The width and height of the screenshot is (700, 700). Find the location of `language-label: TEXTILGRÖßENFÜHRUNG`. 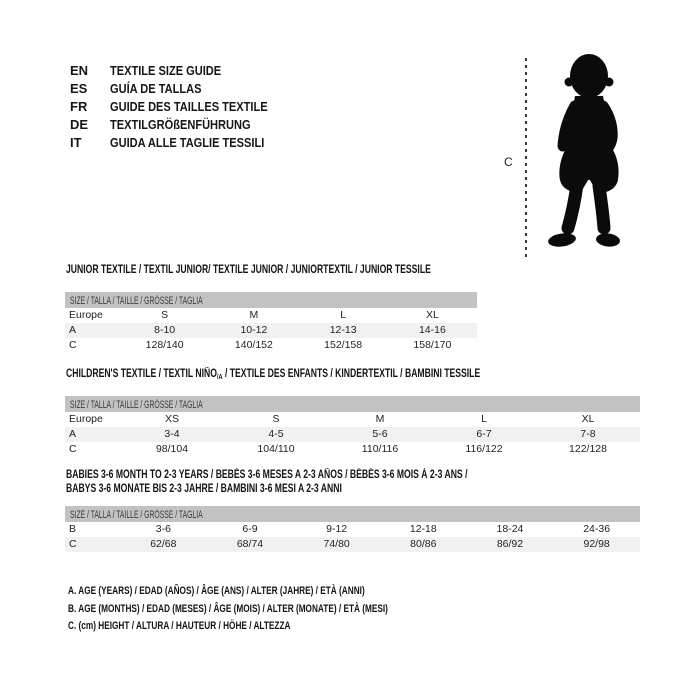

language-label: TEXTILGRÖßENFÜHRUNG is located at coordinates (180, 124).